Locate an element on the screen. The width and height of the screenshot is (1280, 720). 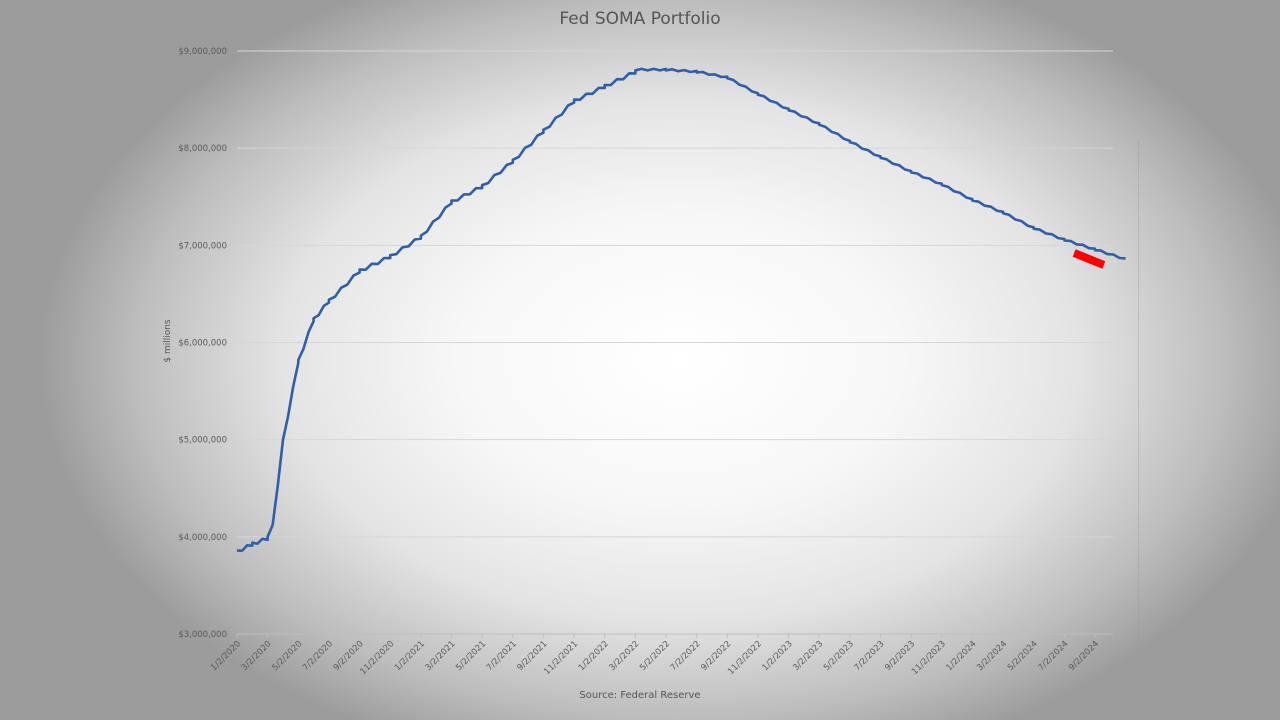
x-tick-label: 1/2/2022 is located at coordinates (594, 656).